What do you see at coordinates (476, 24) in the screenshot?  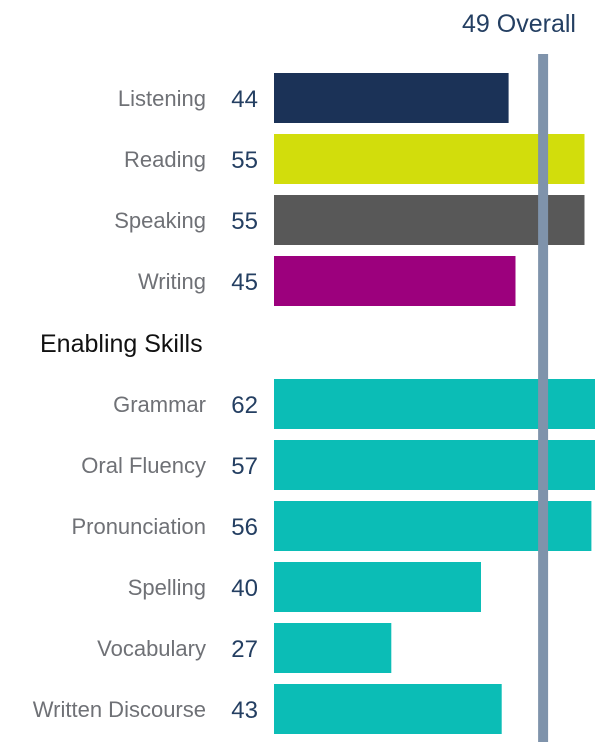 I see `overall-value: 49` at bounding box center [476, 24].